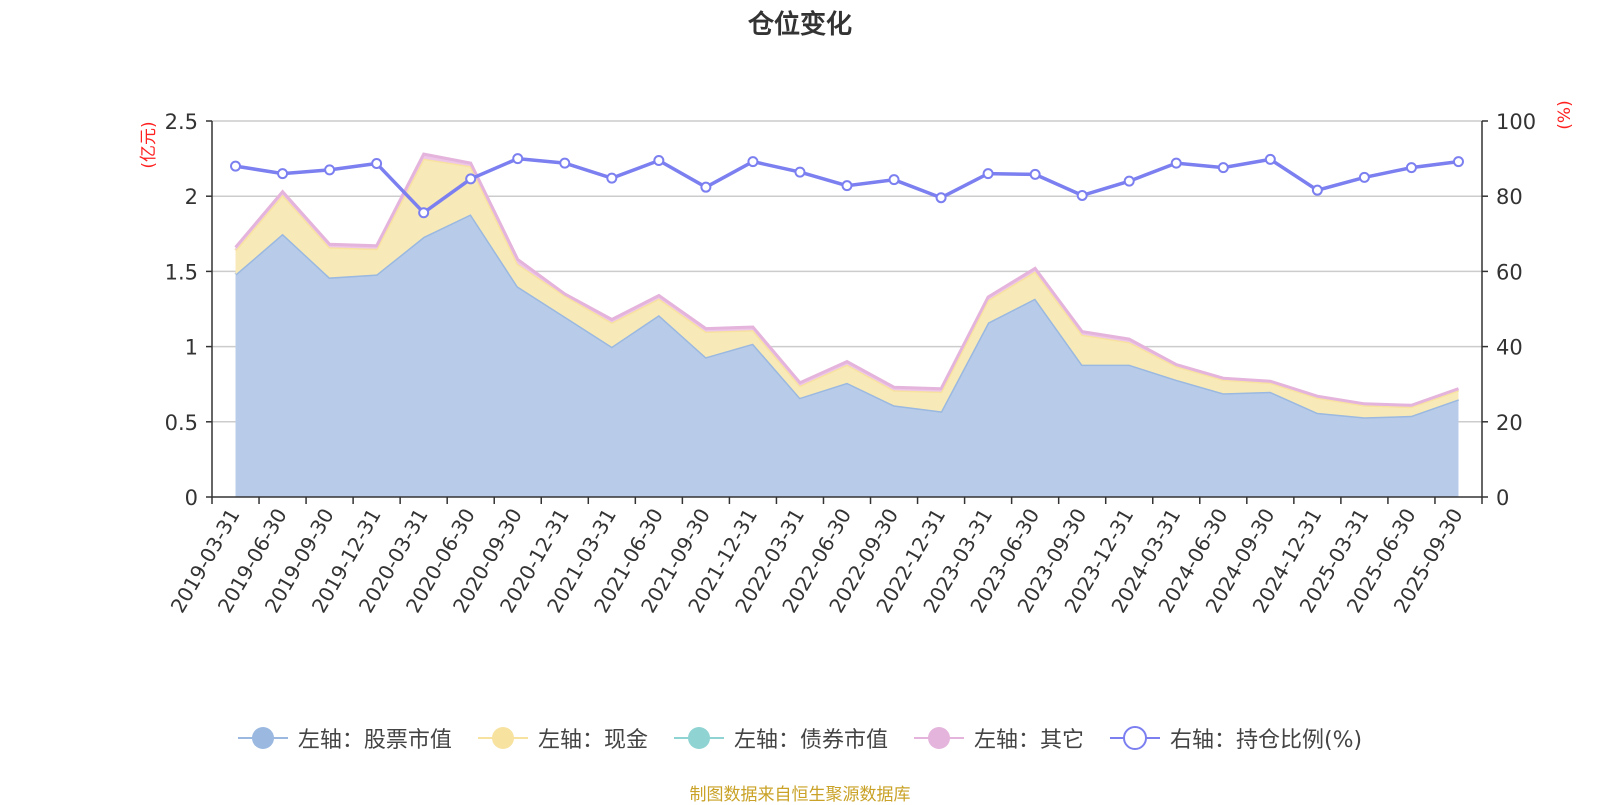 This screenshot has height=805, width=1600. What do you see at coordinates (181, 423) in the screenshot?
I see `left-tick-label: 0.5` at bounding box center [181, 423].